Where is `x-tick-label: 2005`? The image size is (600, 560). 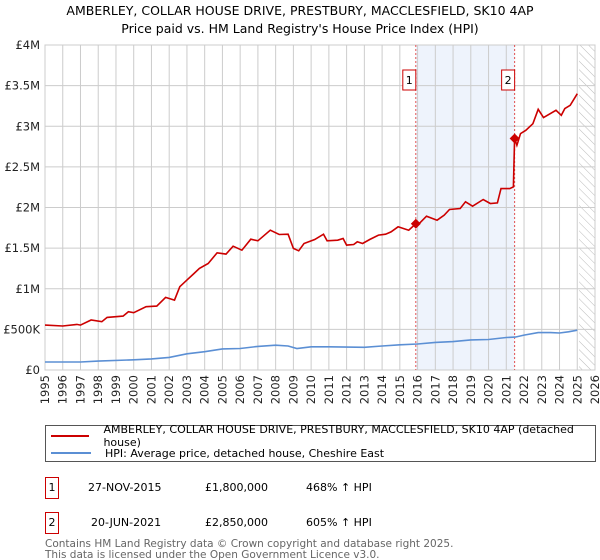
x-tick-label: 2005 is located at coordinates (222, 389).